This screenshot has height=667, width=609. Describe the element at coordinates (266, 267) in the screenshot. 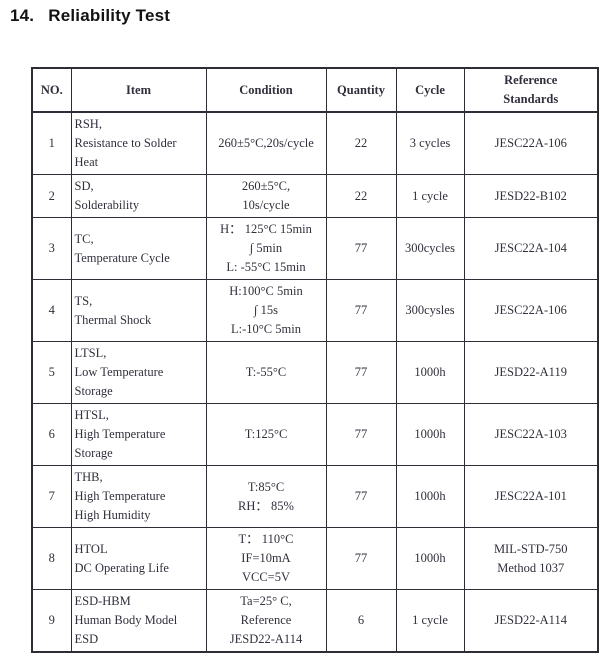

I see `cell-text-line: L: -55°C 15min` at that location.